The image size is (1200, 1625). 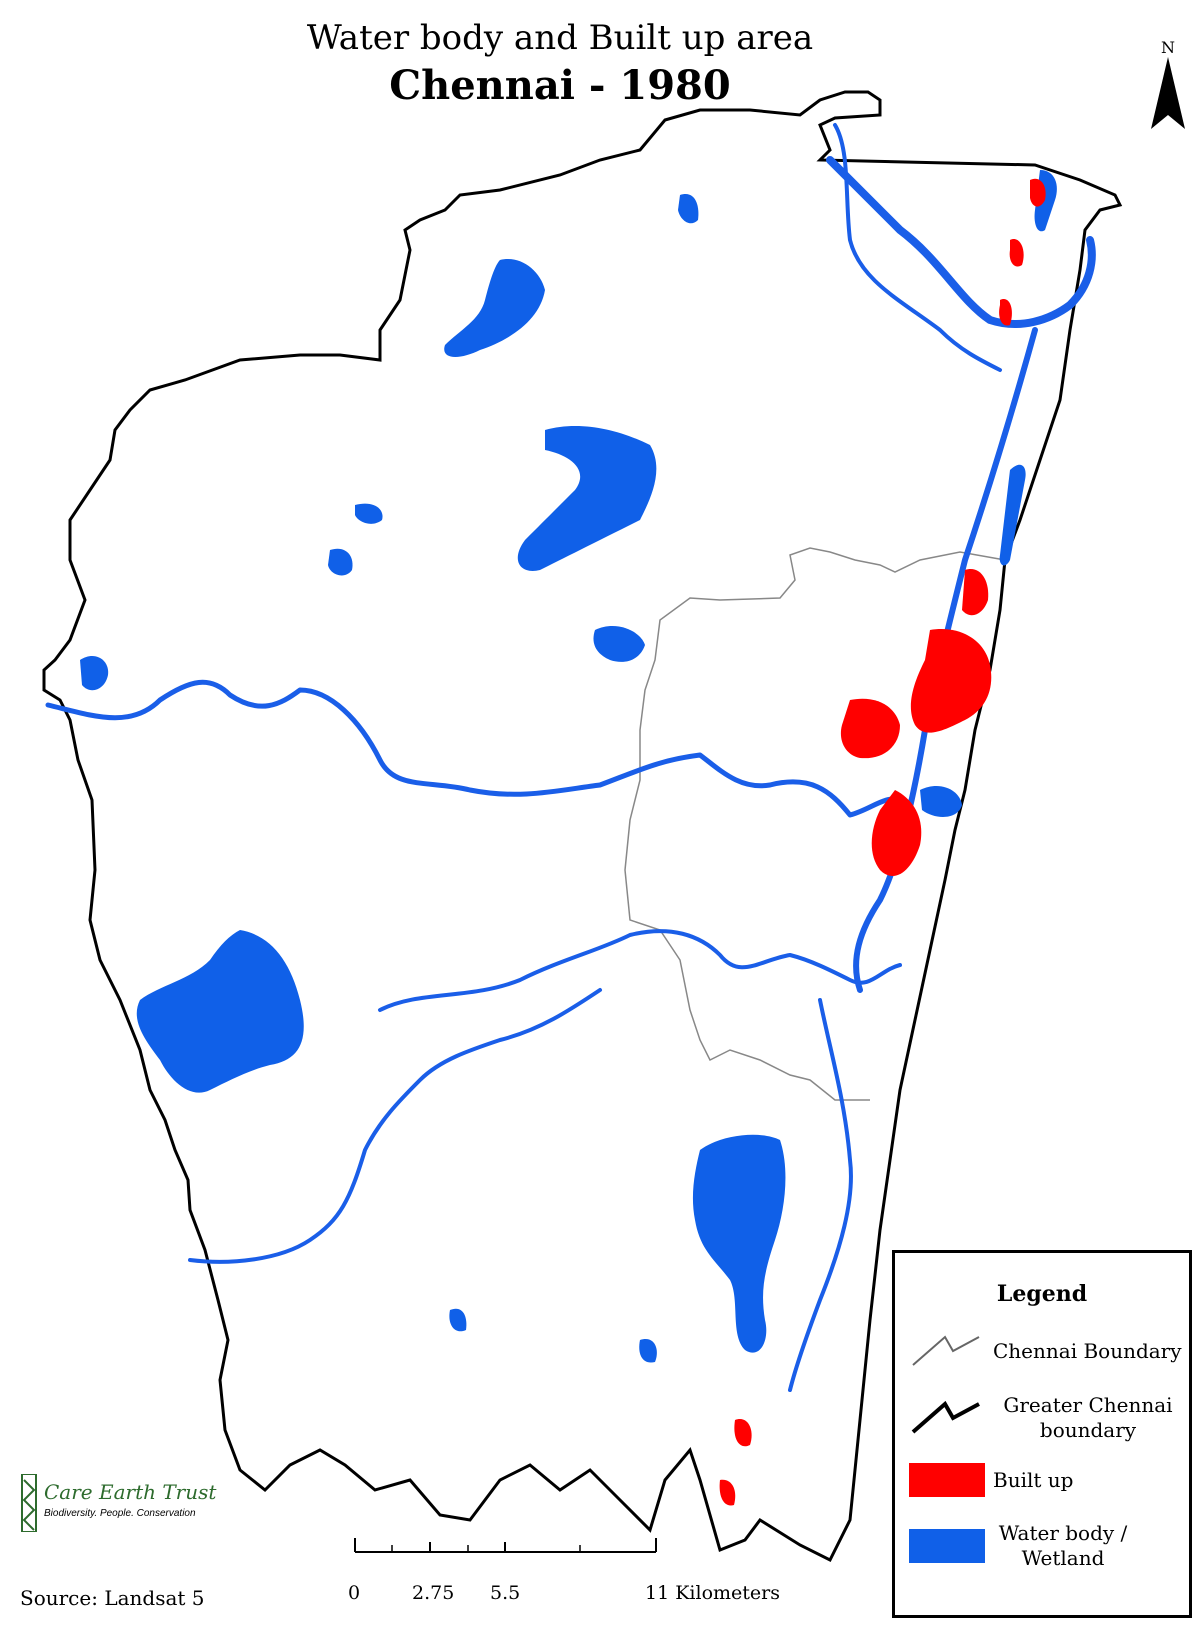 I want to click on river-kosasthalaiyar, so click(x=961, y=242).